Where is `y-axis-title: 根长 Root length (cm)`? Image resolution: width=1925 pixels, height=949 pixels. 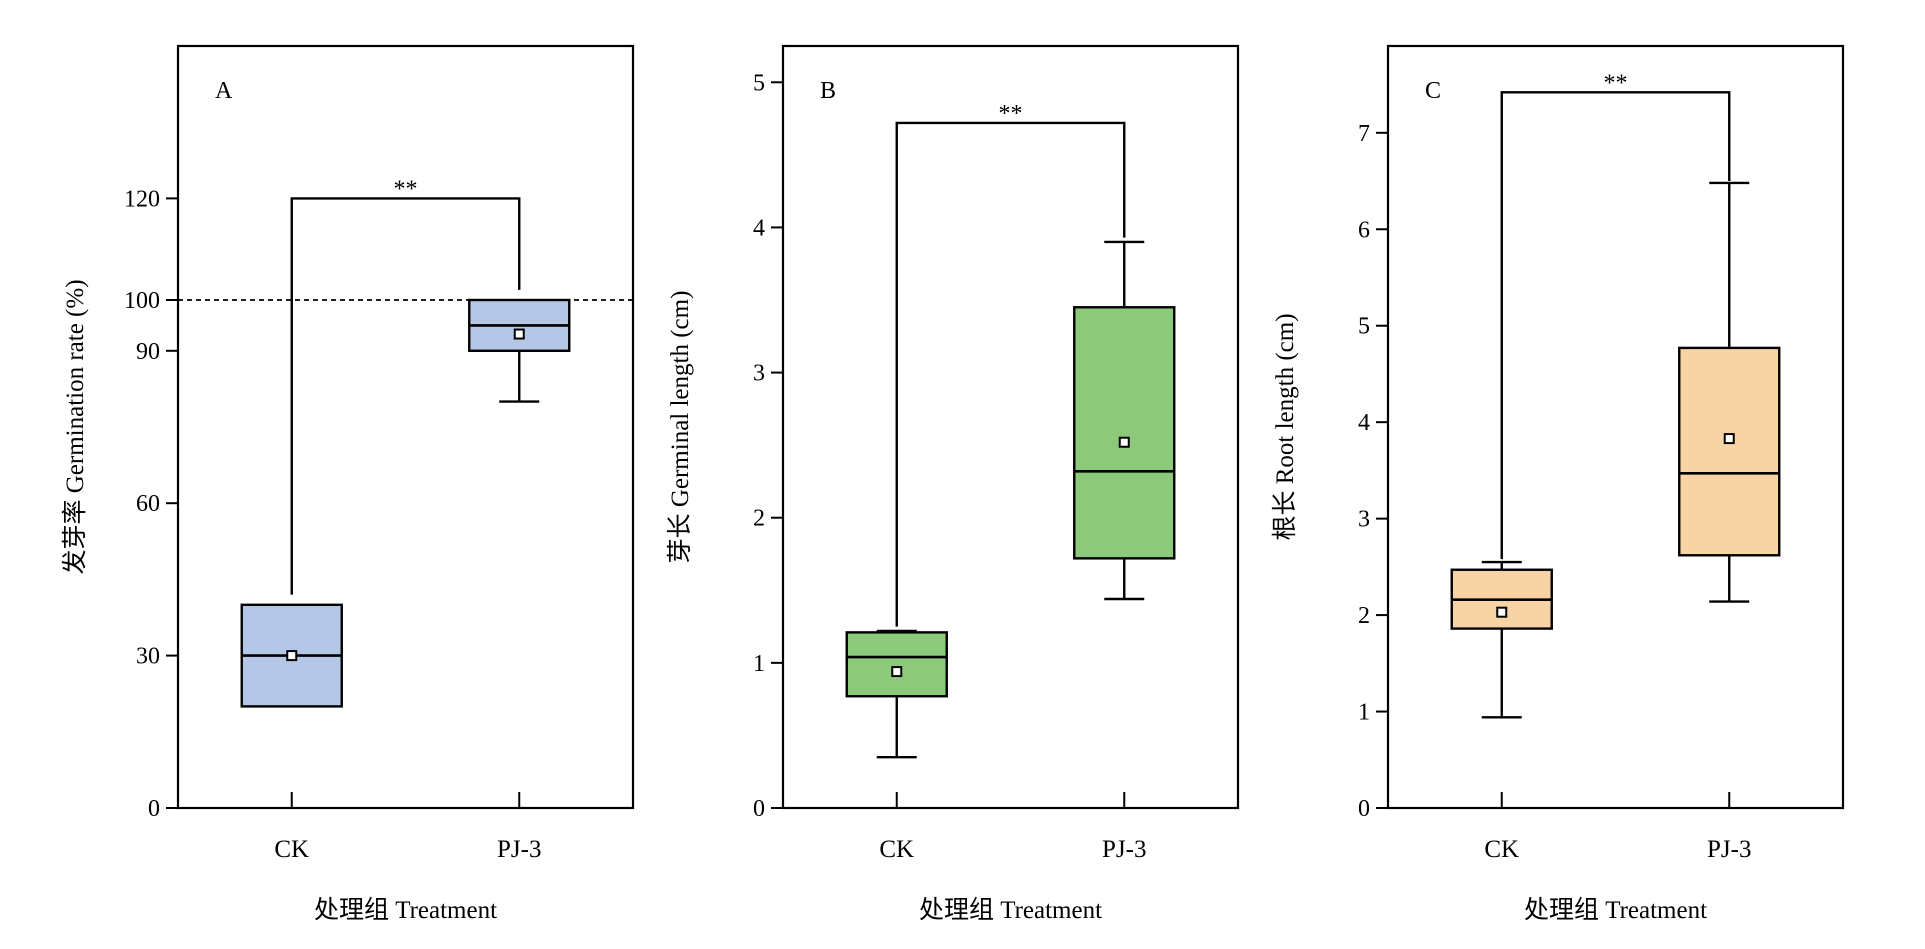
y-axis-title: 根长 Root length (cm) is located at coordinates (1285, 426).